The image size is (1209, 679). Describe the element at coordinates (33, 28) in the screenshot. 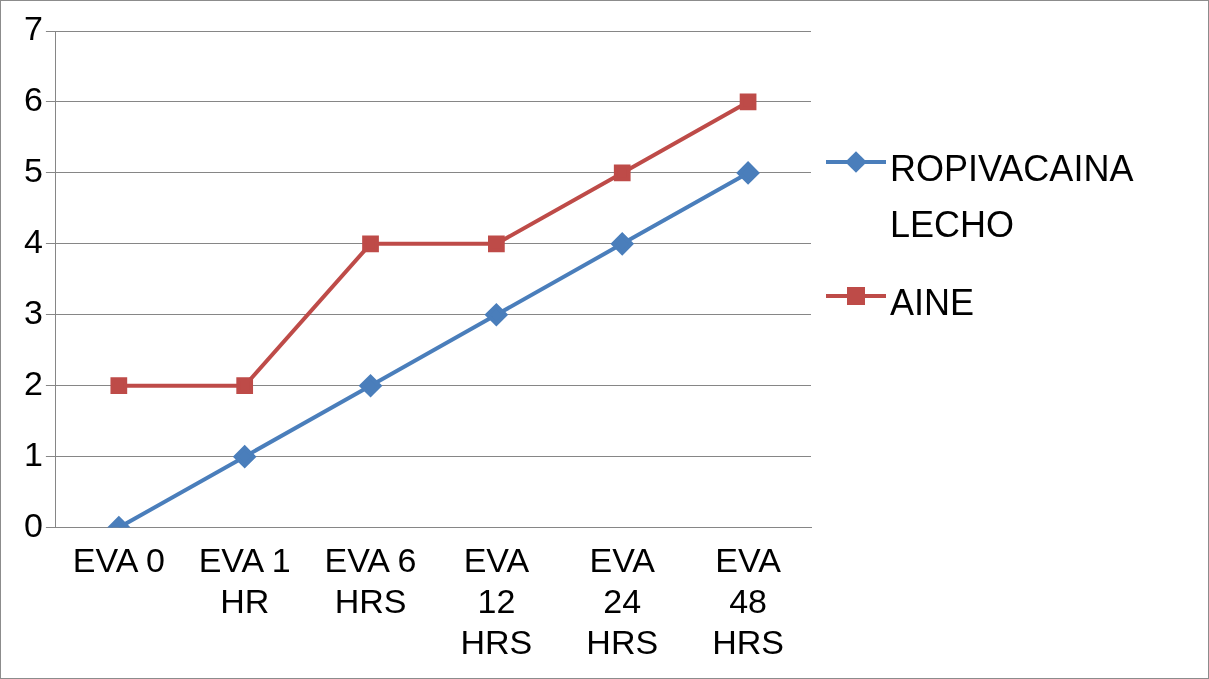

I see `y-tick-label: 7` at that location.